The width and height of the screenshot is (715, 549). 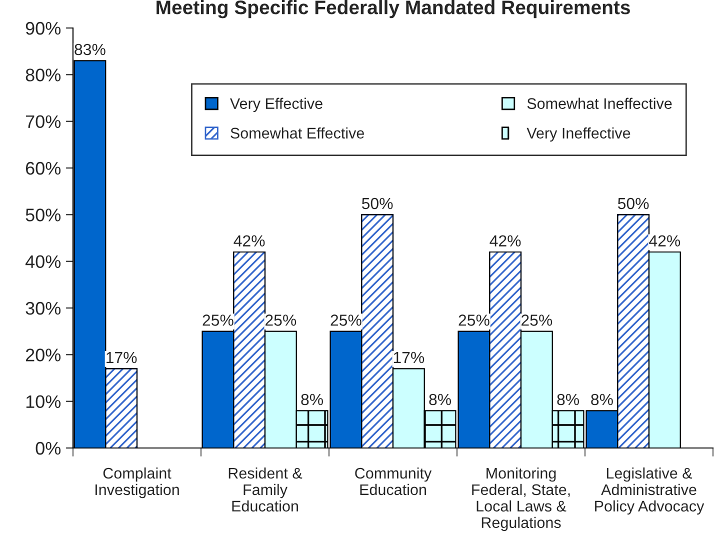 I want to click on y-tick-label: 10%, so click(x=43, y=401).